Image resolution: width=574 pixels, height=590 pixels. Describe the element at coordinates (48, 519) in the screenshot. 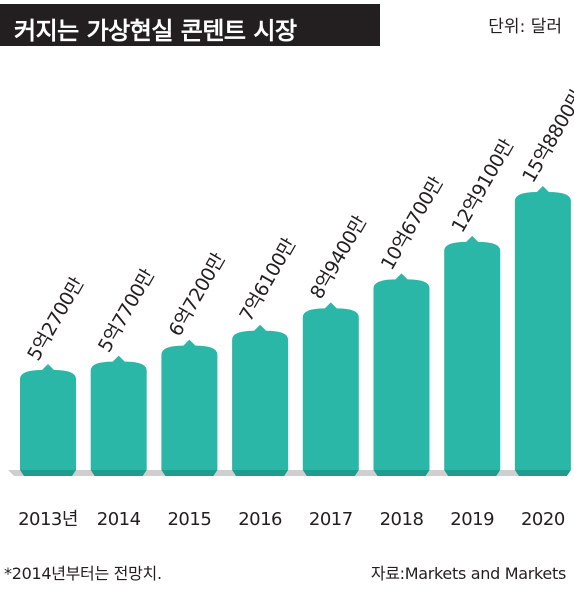

I see `category-label-0: 2013년` at that location.